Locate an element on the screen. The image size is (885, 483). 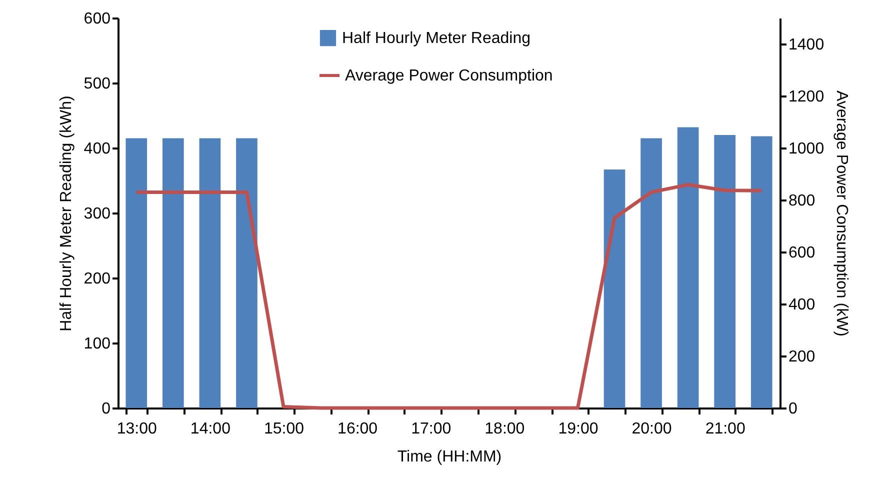
y2-tick-label: 1200 is located at coordinates (806, 97).